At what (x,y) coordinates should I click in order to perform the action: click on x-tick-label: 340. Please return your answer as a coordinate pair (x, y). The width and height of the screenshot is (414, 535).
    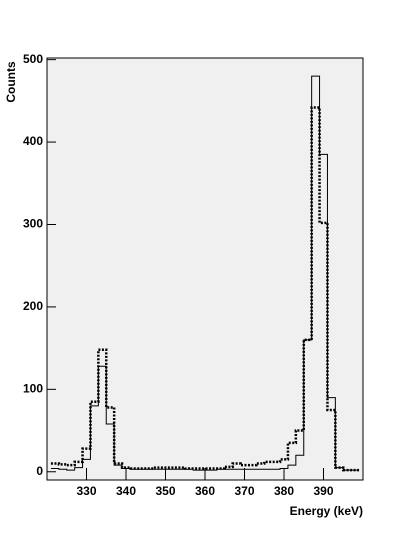
    Looking at the image, I should click on (126, 491).